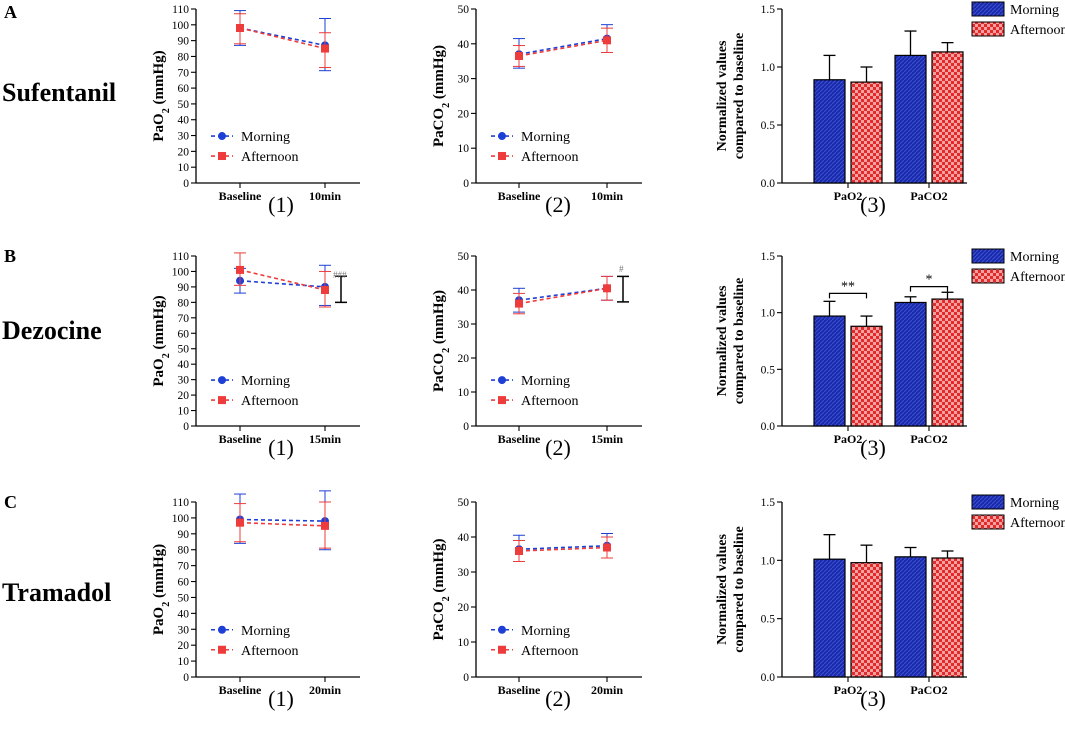 This screenshot has height=741, width=1065. I want to click on y-axis-label: PaO2 (mmHg), so click(161, 340).